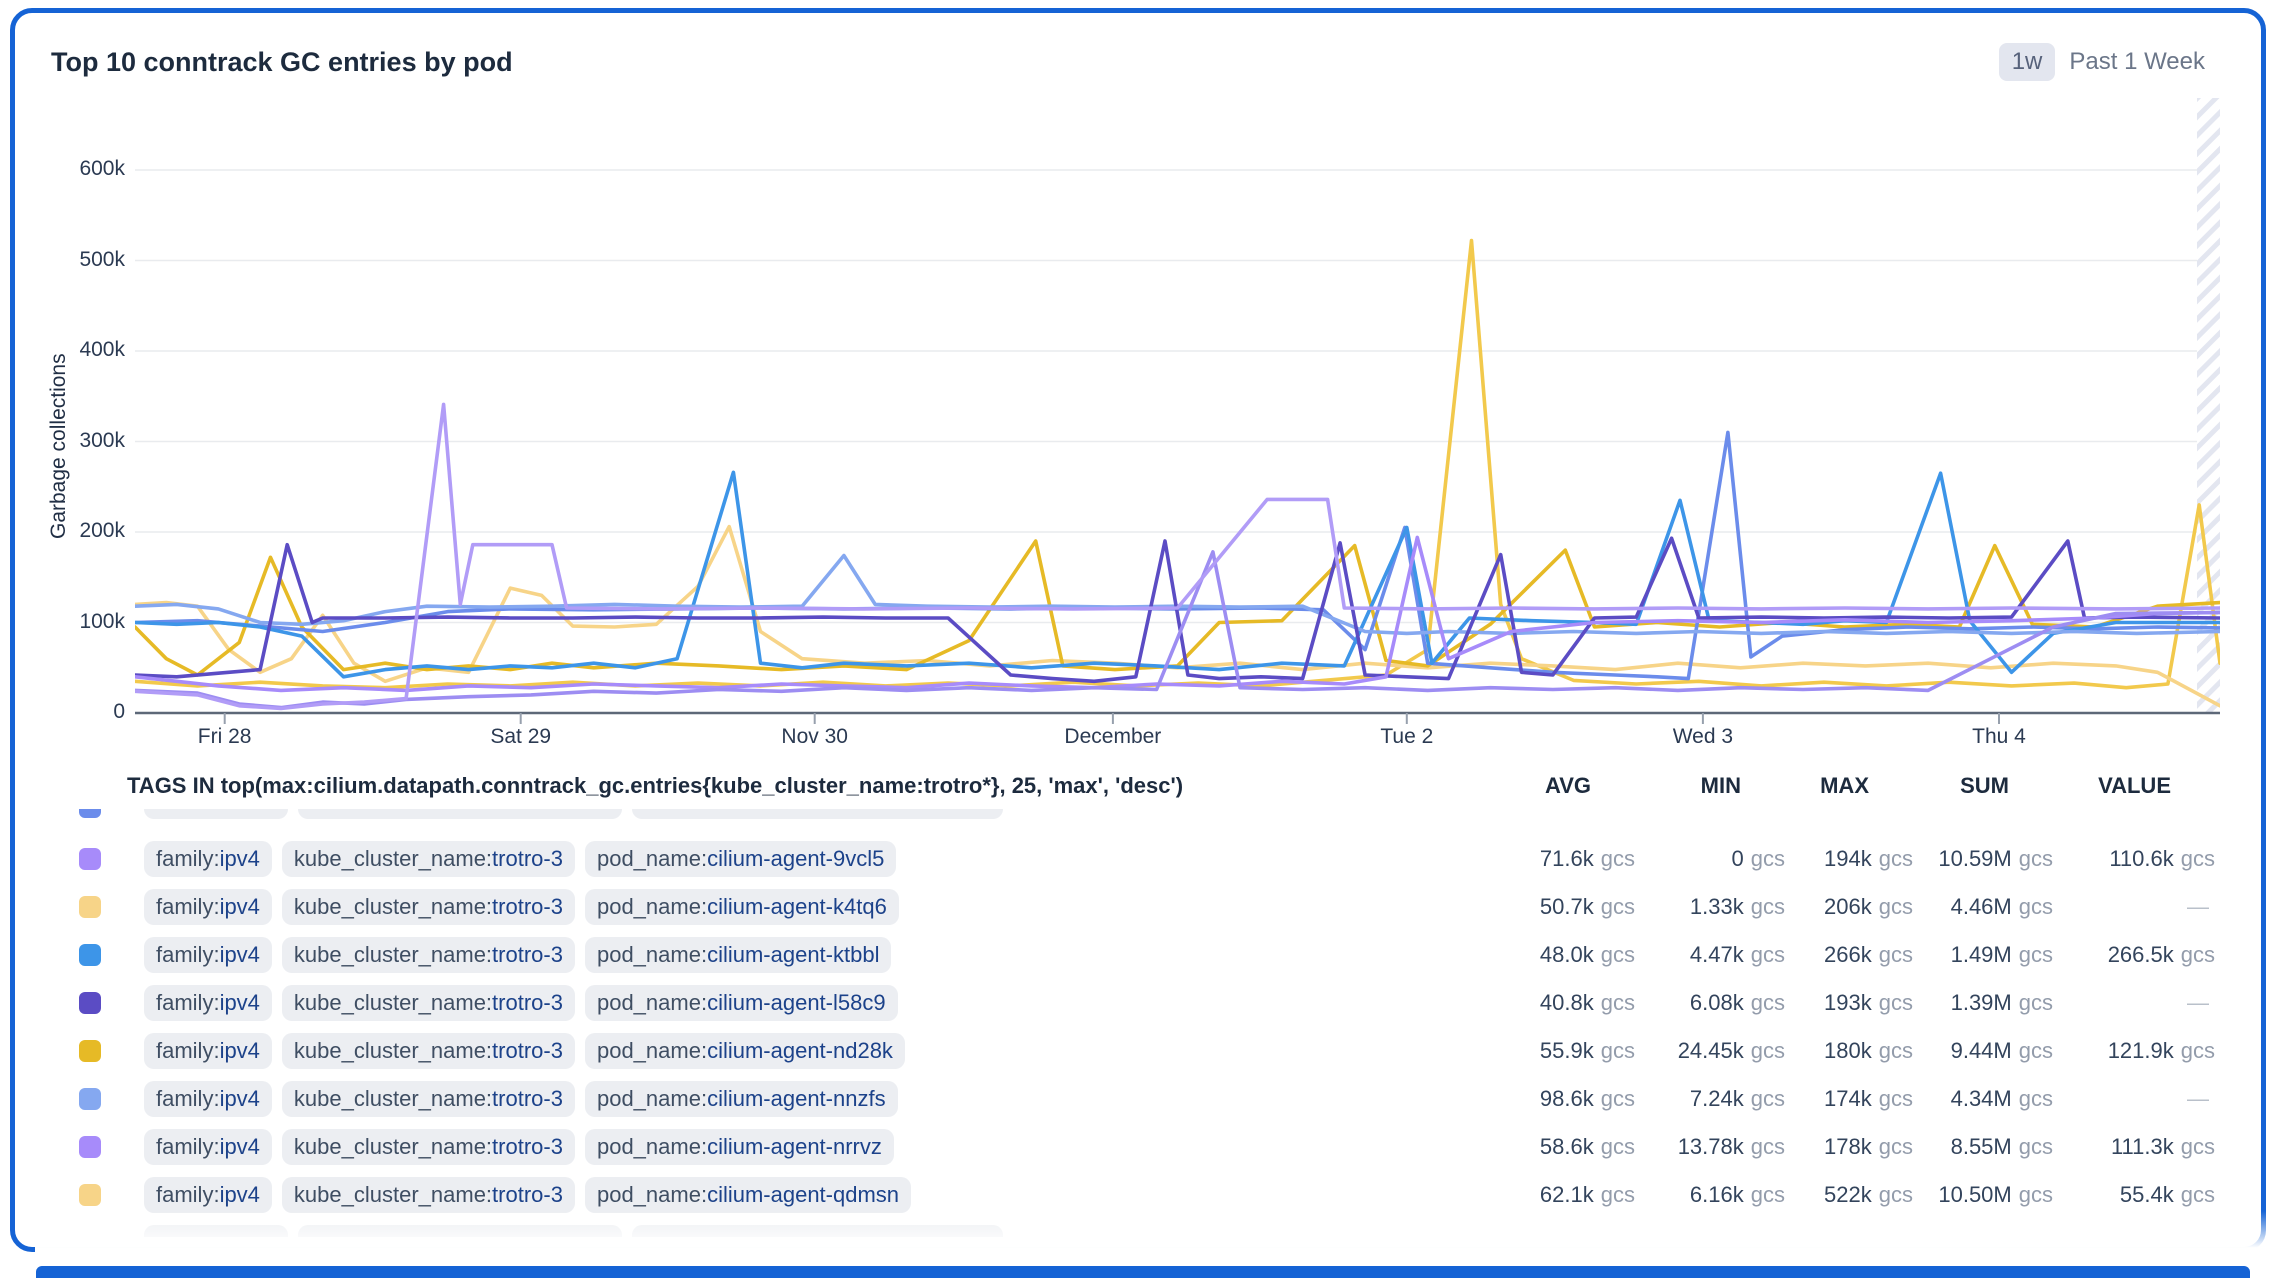  I want to click on y-tick-label: 0, so click(119, 711).